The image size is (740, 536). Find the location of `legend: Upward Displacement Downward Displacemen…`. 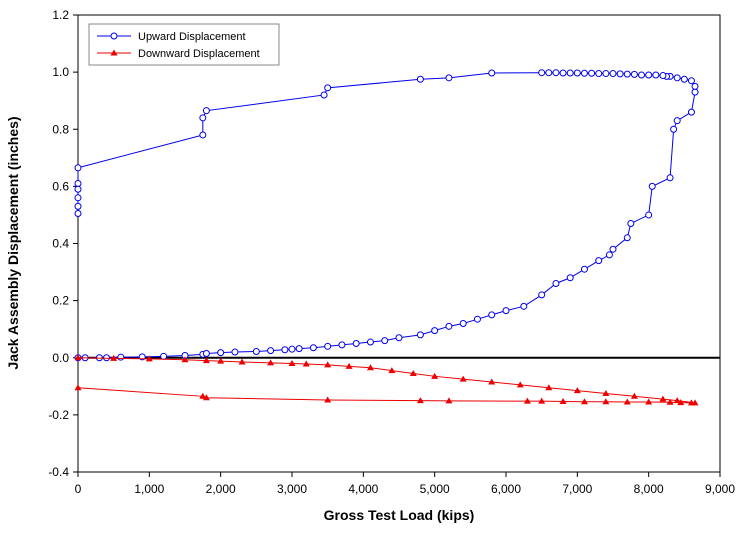

legend: Upward Displacement Downward Displacemen… is located at coordinates (184, 44).